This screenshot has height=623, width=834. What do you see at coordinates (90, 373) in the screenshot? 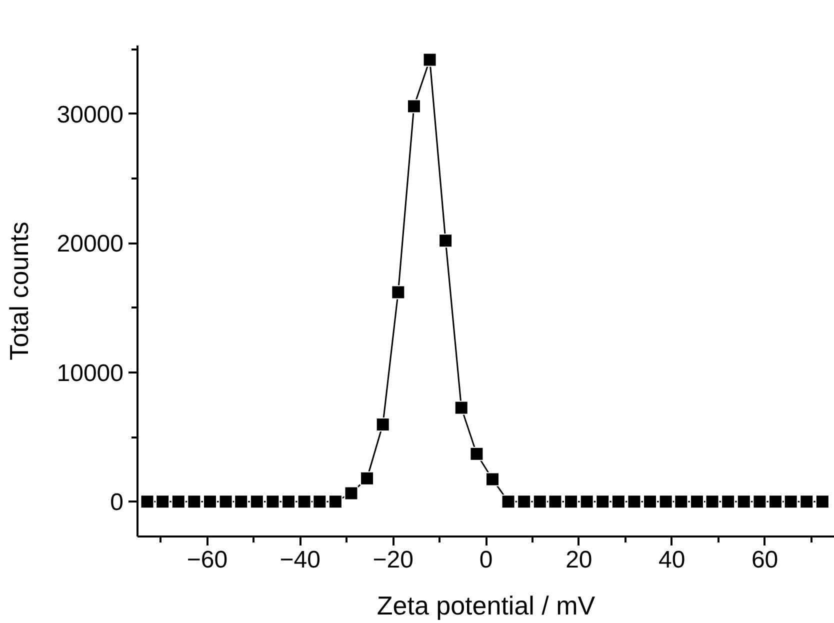
I see `y-tick-label: 10000` at bounding box center [90, 373].